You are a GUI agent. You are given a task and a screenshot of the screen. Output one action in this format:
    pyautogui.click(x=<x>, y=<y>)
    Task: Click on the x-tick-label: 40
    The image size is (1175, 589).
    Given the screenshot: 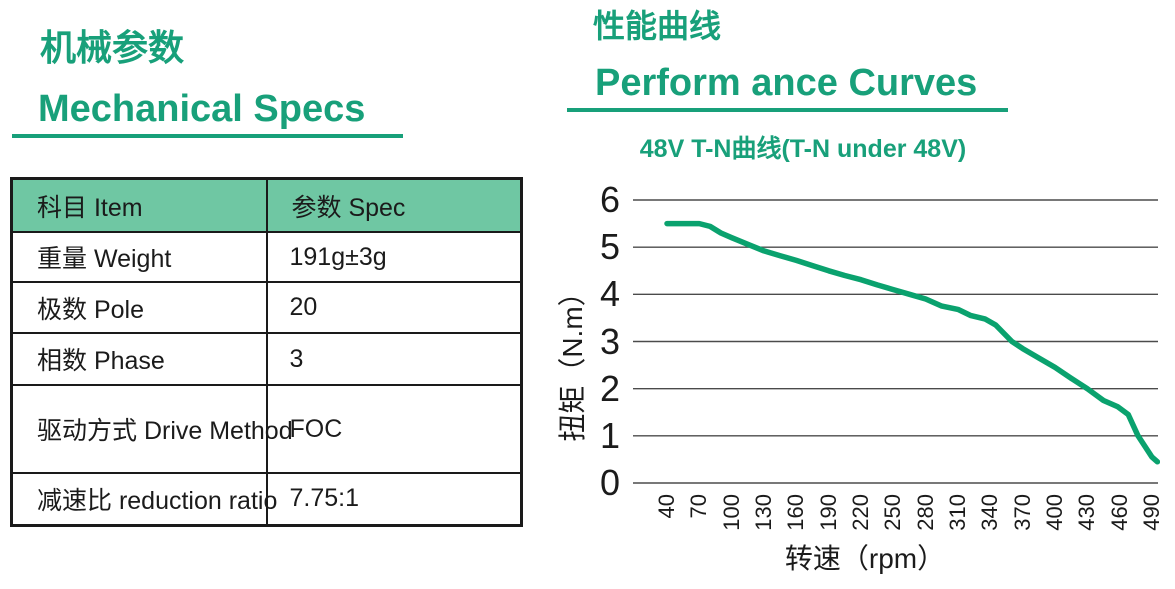 What is the action you would take?
    pyautogui.click(x=666, y=506)
    